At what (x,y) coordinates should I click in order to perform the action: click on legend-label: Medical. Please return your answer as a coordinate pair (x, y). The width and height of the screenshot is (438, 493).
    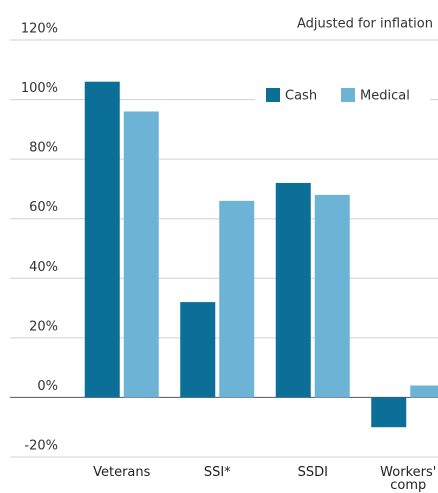
    Looking at the image, I should click on (385, 96).